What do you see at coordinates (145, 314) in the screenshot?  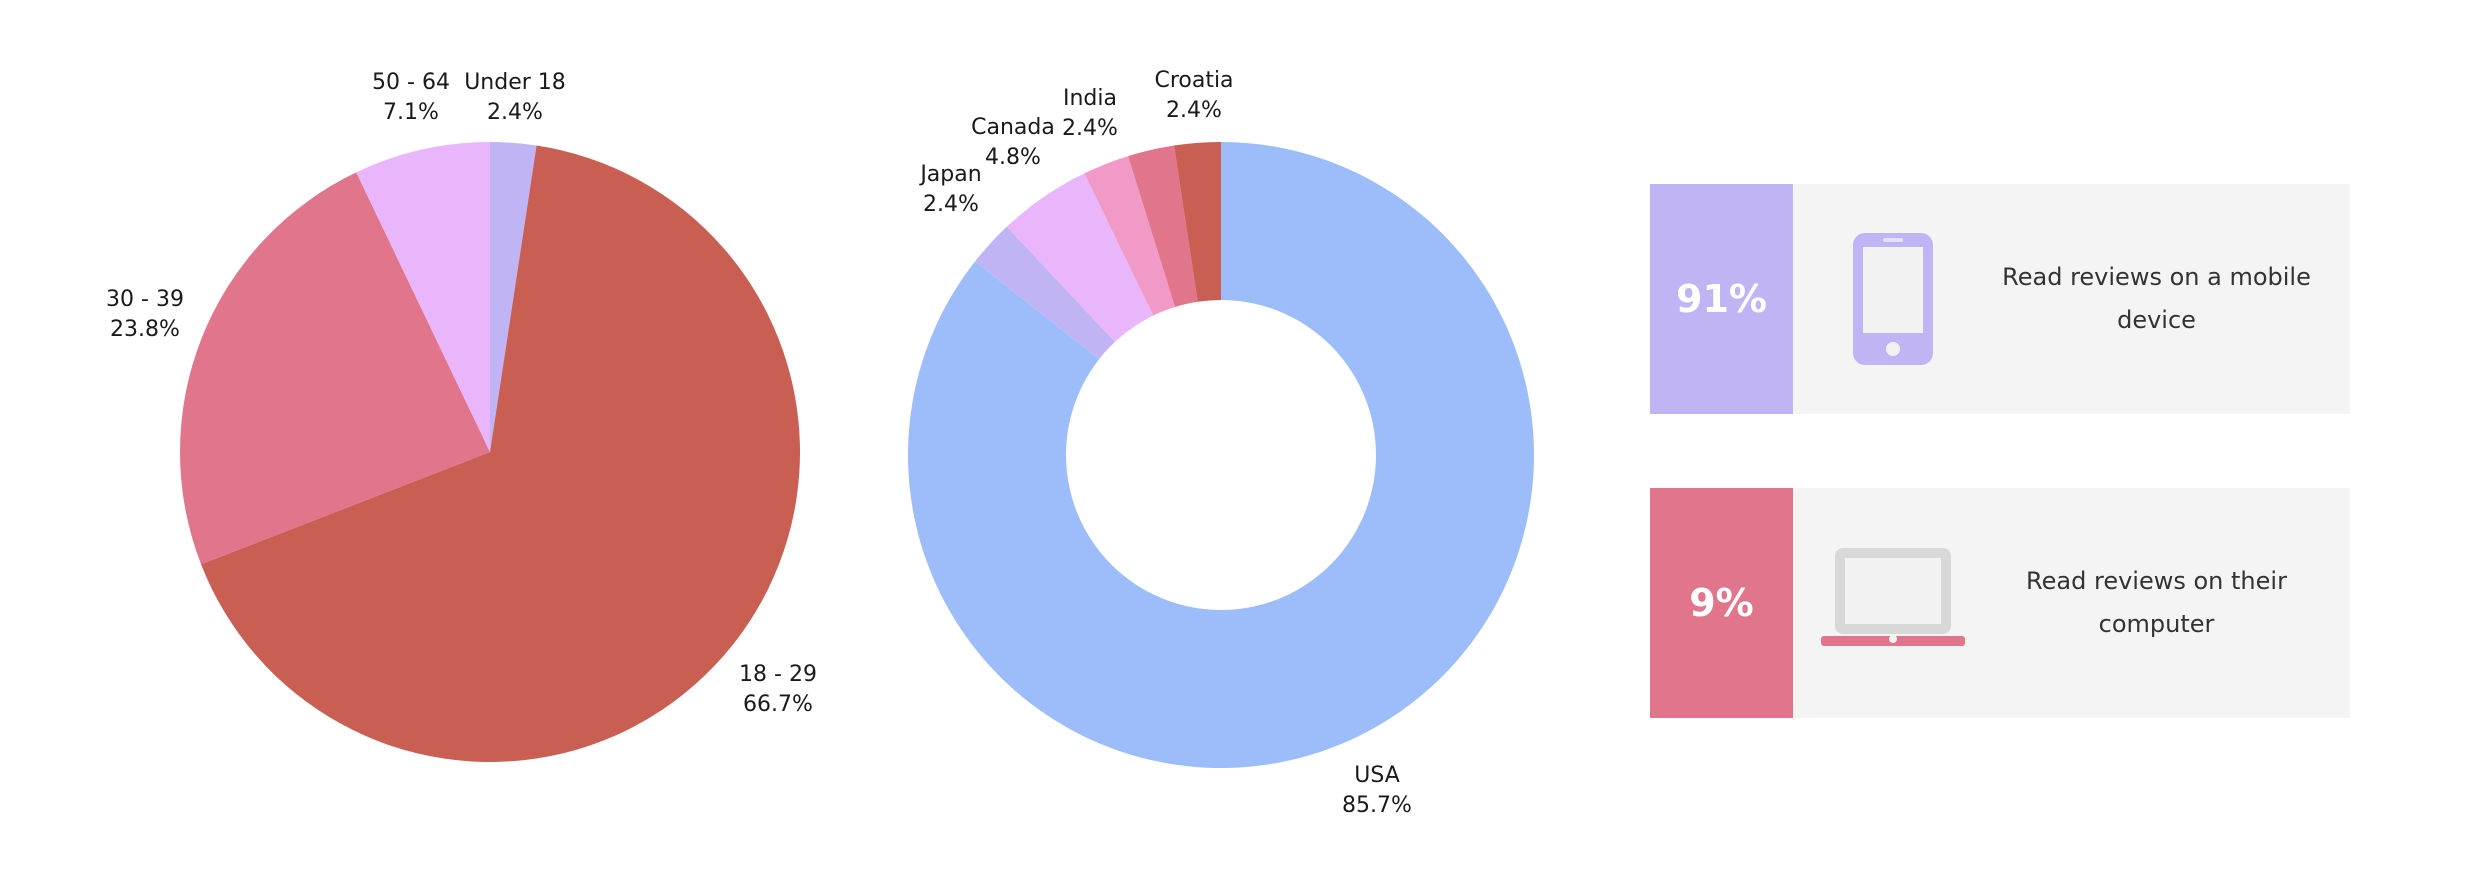 I see `age-label-30-39: 30 - 39 23.8%` at bounding box center [145, 314].